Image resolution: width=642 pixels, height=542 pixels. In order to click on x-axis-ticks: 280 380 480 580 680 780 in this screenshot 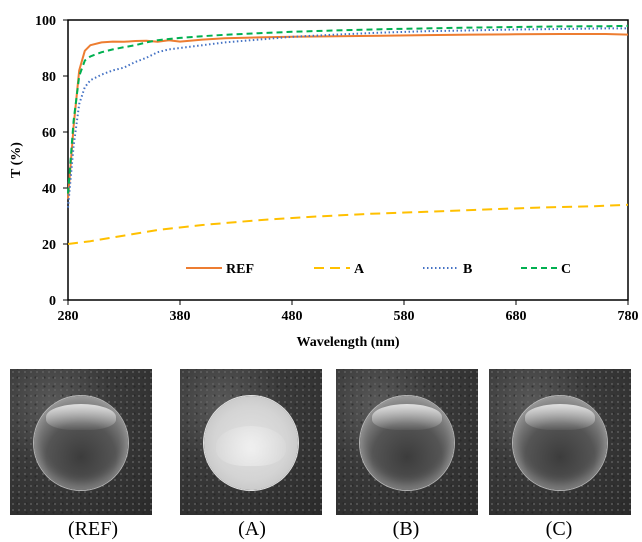, I will do `click(348, 312)`.